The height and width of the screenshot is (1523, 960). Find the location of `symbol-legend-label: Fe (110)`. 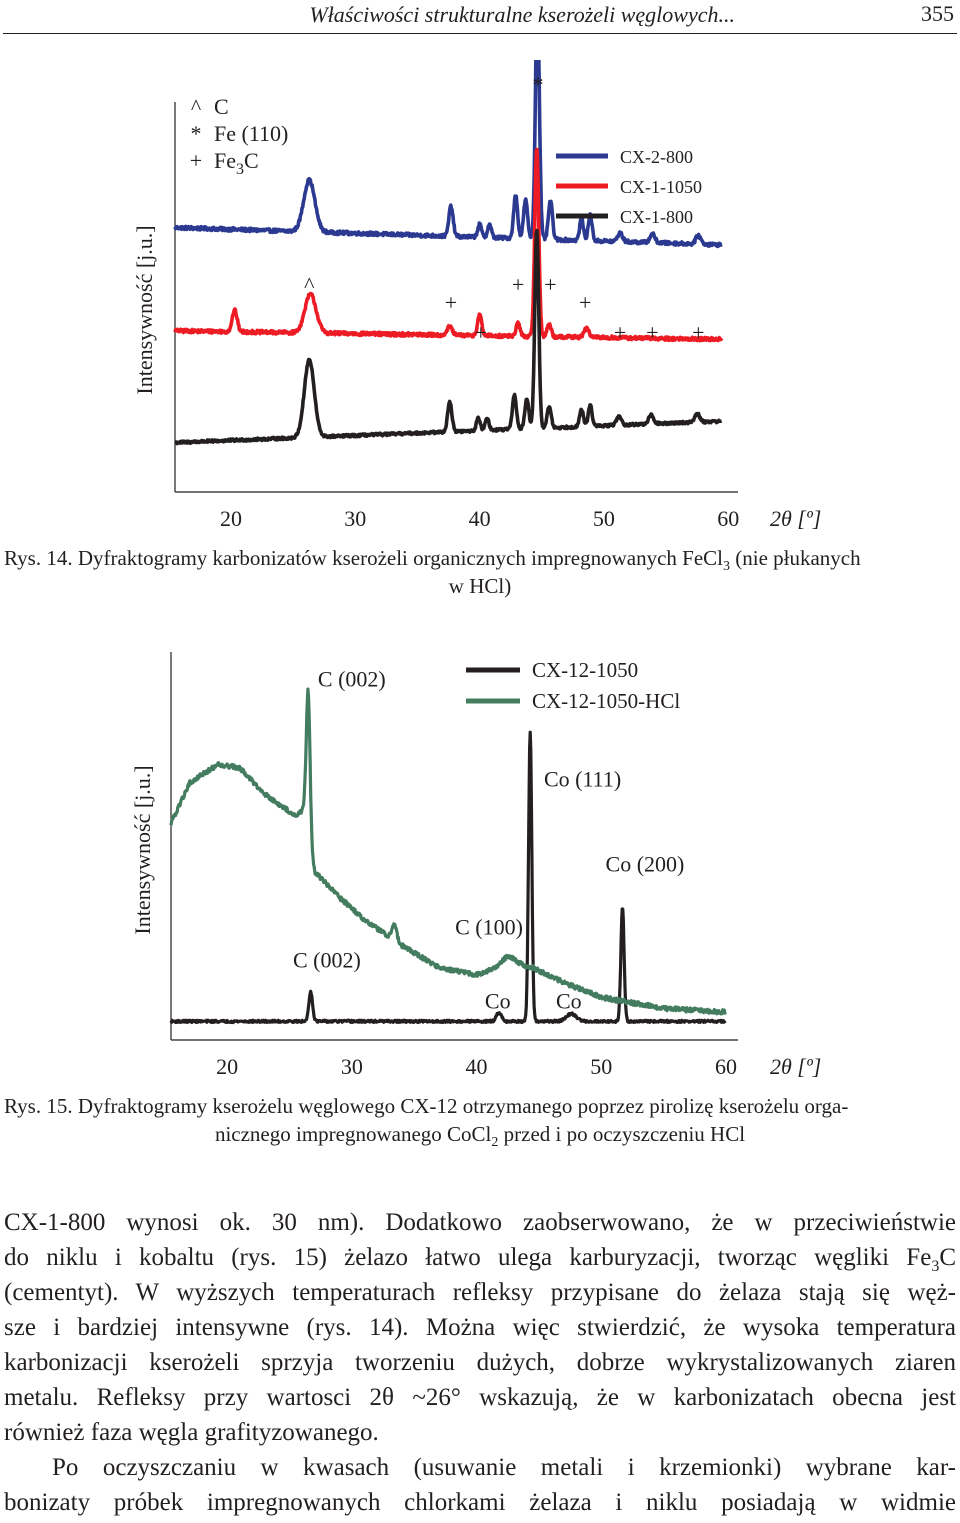

symbol-legend-label: Fe (110) is located at coordinates (251, 133).